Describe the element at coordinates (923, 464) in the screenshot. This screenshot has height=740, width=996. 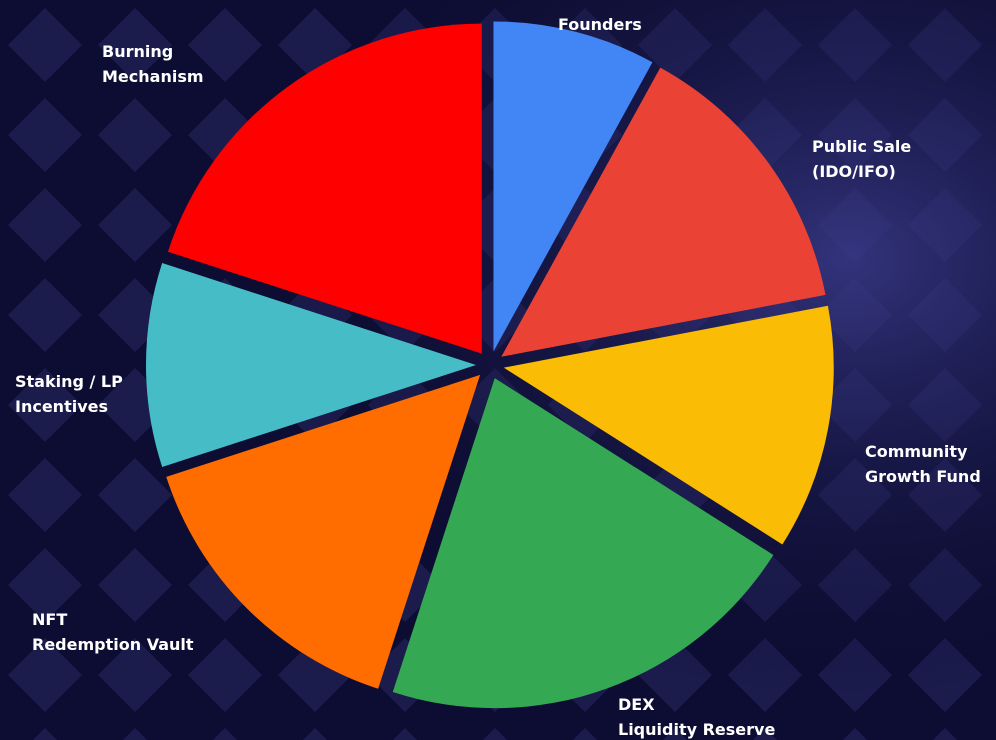
I see `slice-label: Community Growth Fund` at that location.